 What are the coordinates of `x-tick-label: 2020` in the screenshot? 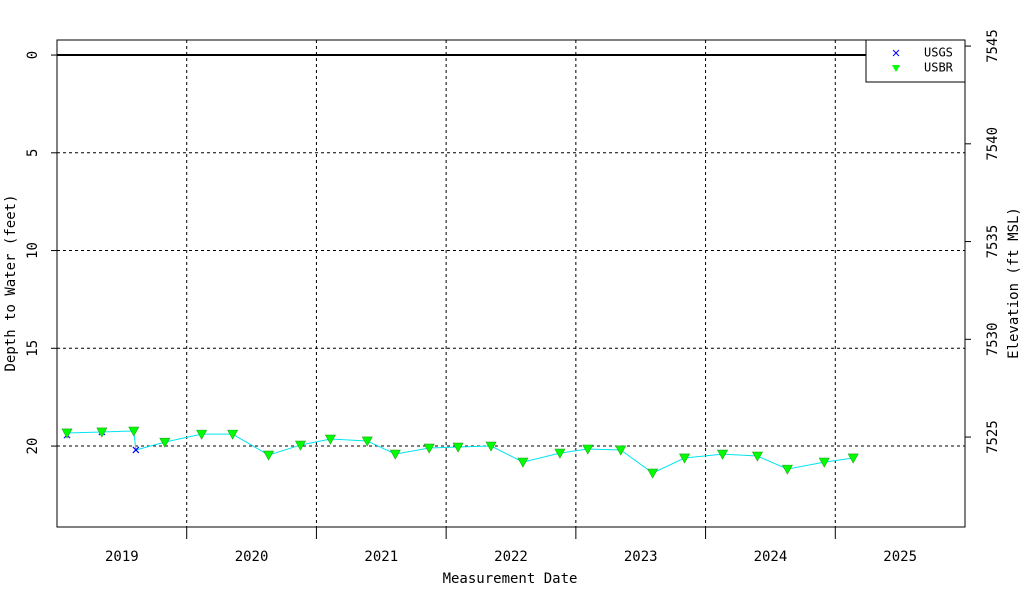 It's located at (252, 557).